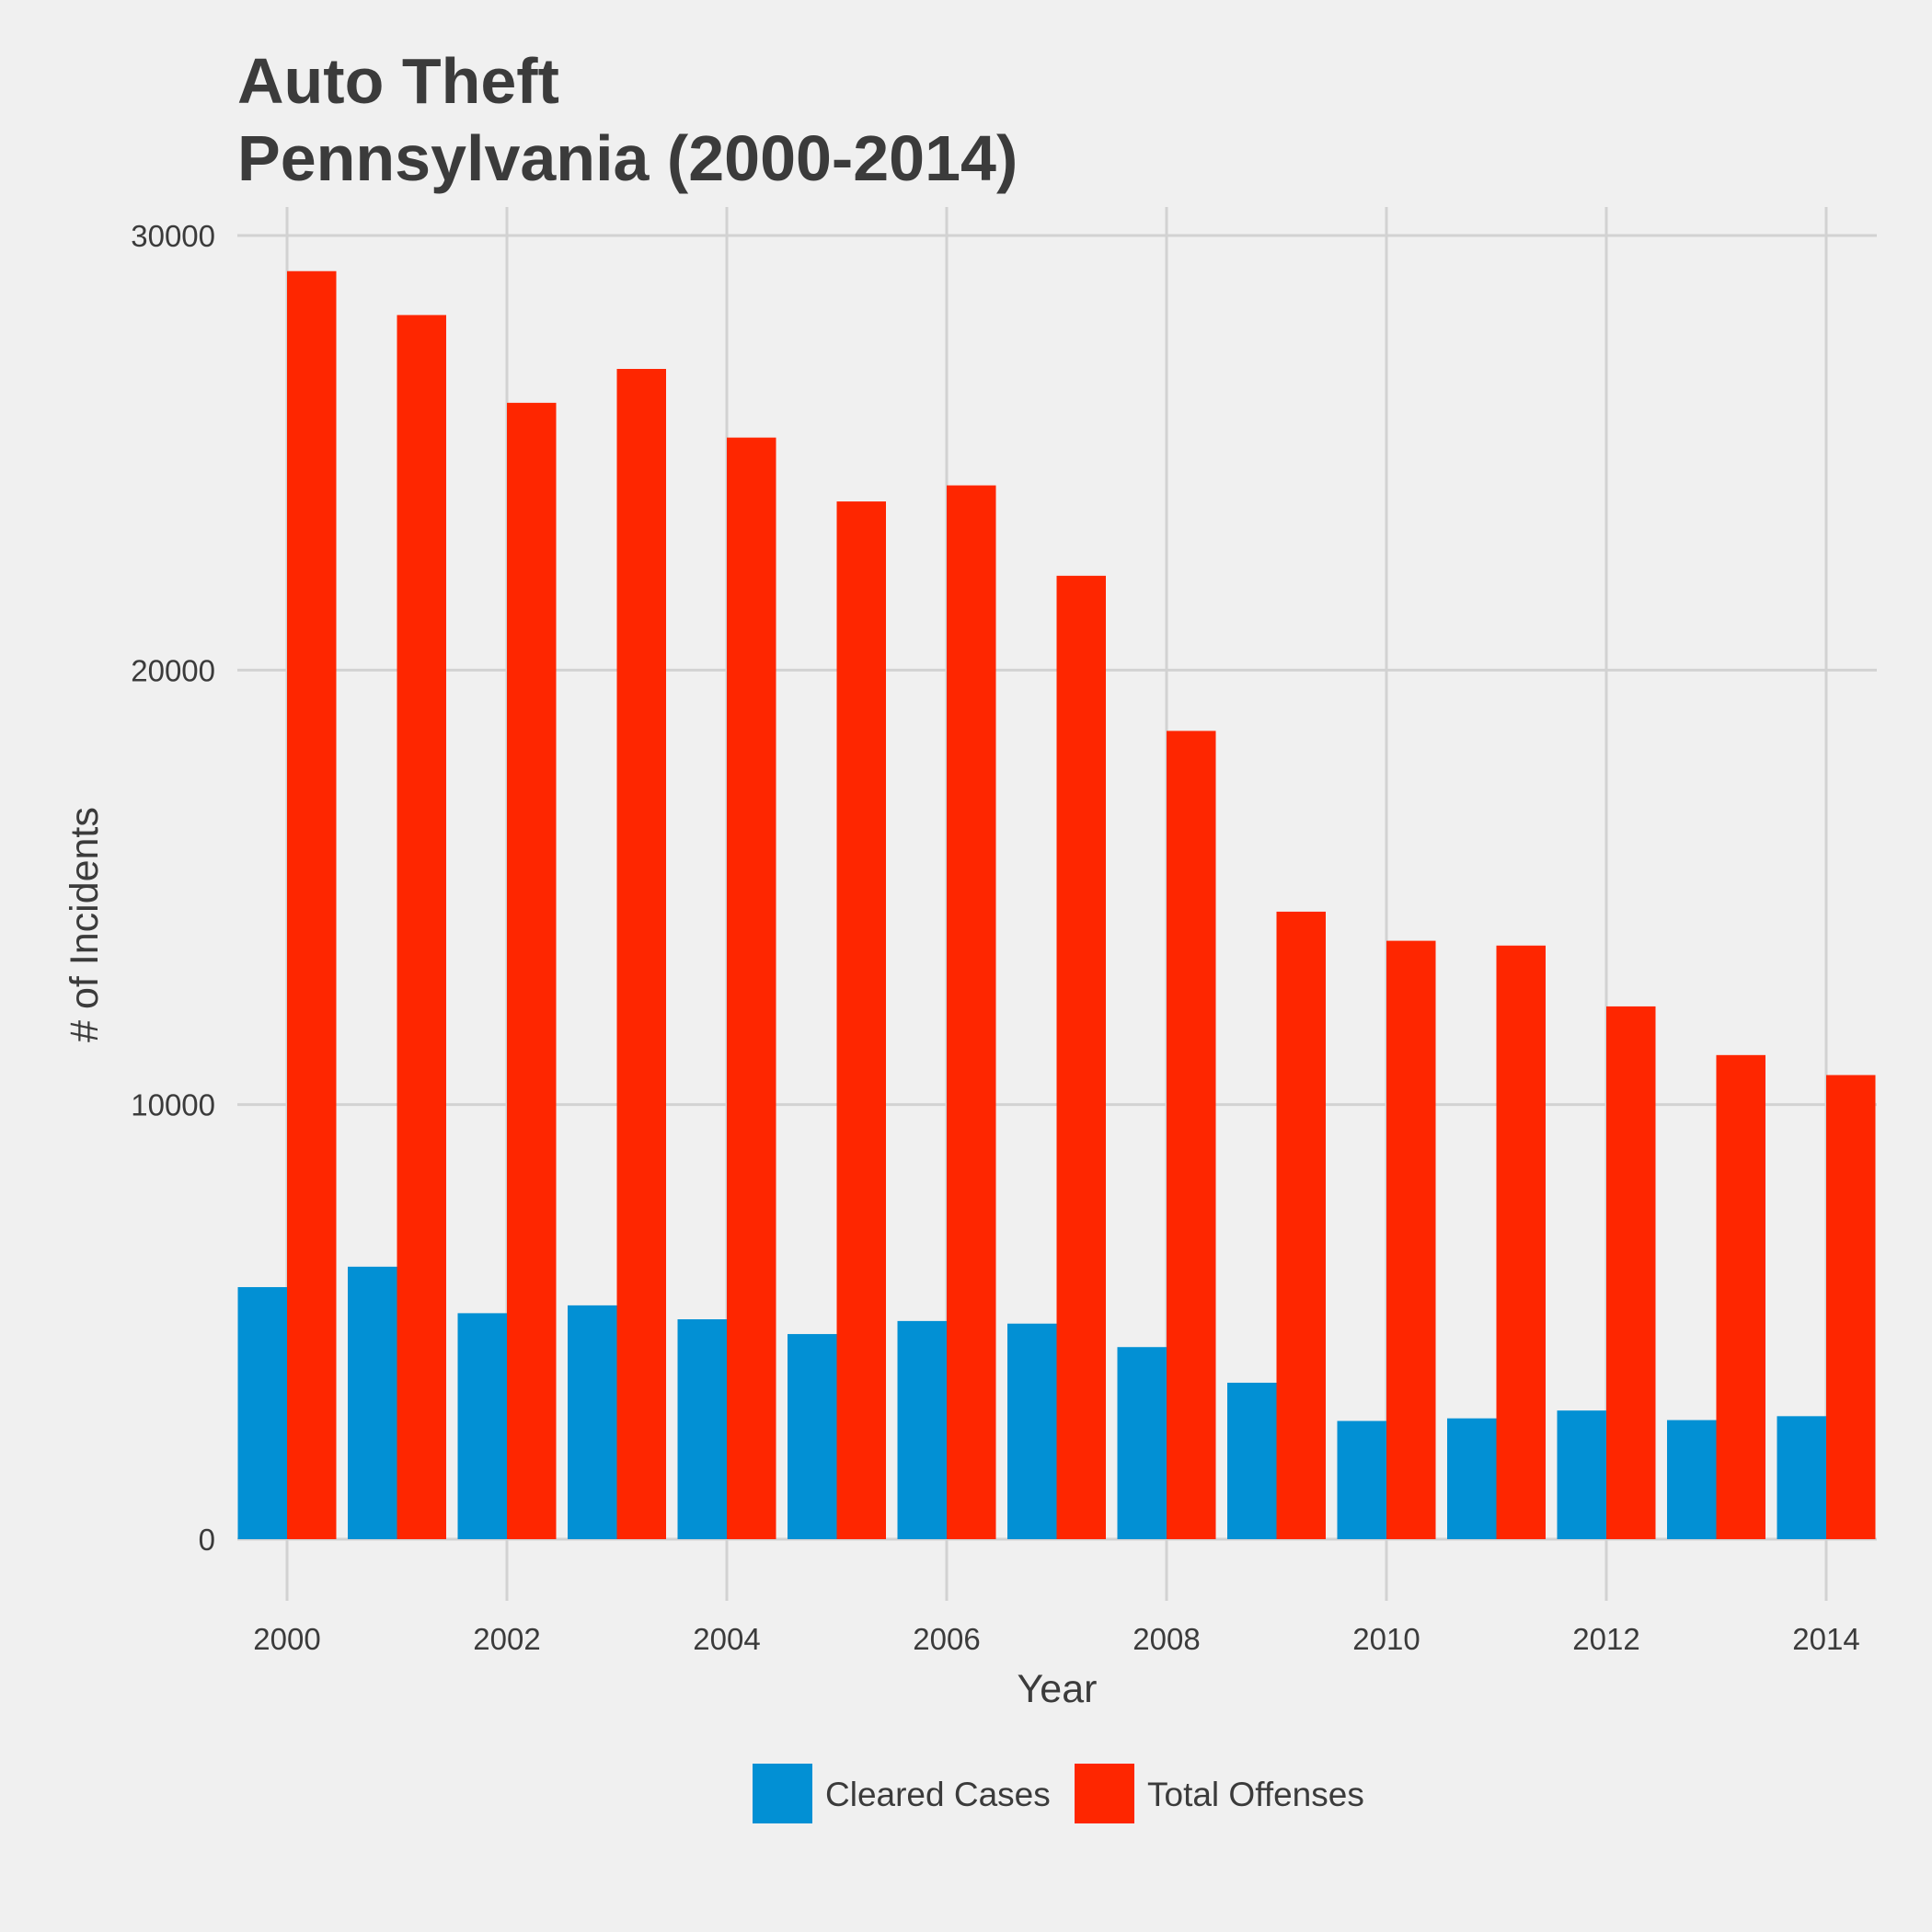 The image size is (1932, 1932). Describe the element at coordinates (1851, 1307) in the screenshot. I see `bar-total-offenses-2014` at that location.